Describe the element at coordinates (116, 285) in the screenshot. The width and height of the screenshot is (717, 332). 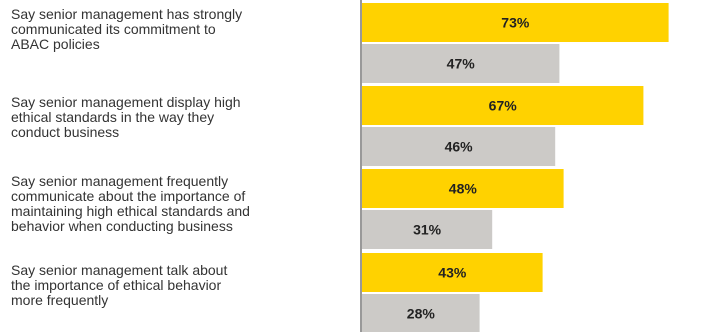
I see `category-label-line: the importance of ethical behavior` at that location.